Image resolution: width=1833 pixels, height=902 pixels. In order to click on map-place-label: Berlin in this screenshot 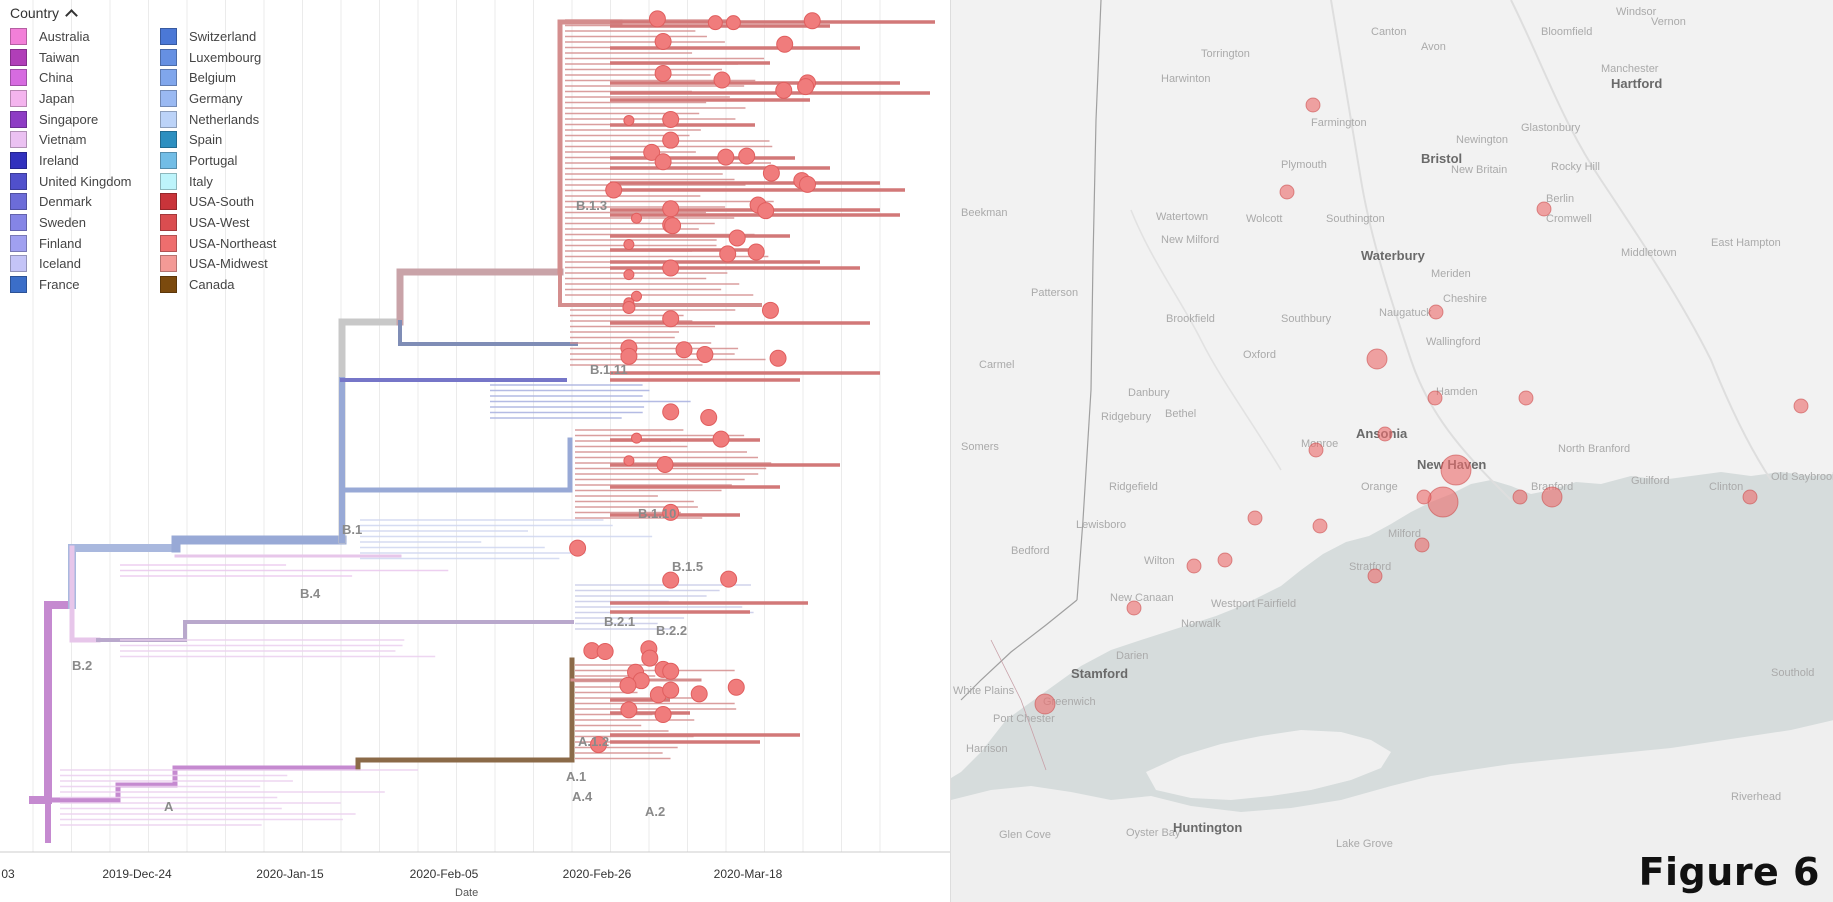, I will do `click(1560, 199)`.